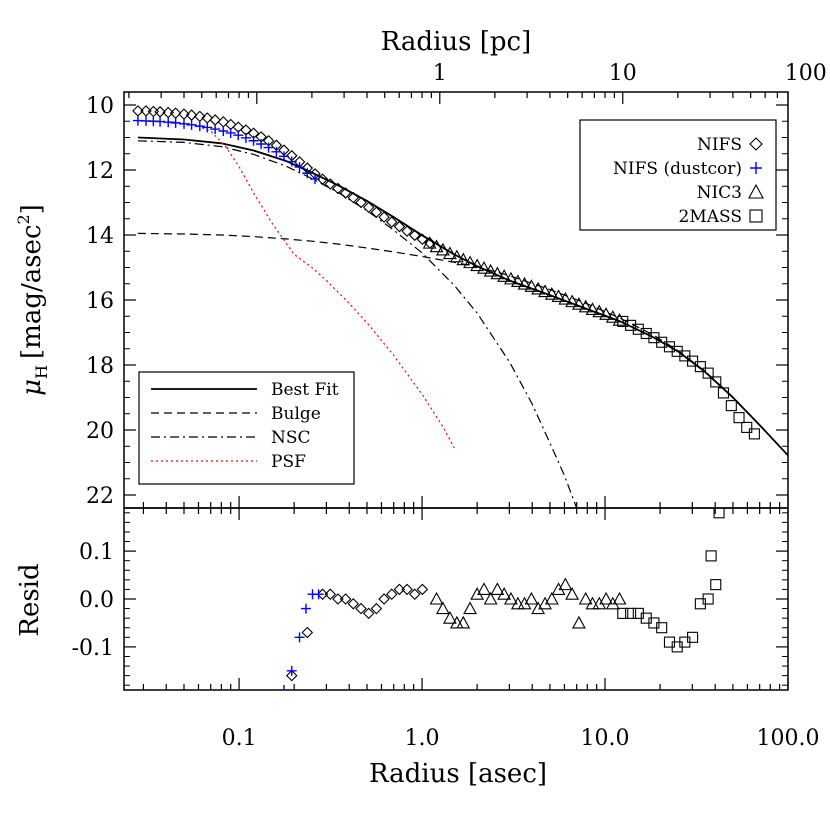  What do you see at coordinates (32, 291) in the screenshot?
I see `ylabel-unit: [mag/asec` at bounding box center [32, 291].